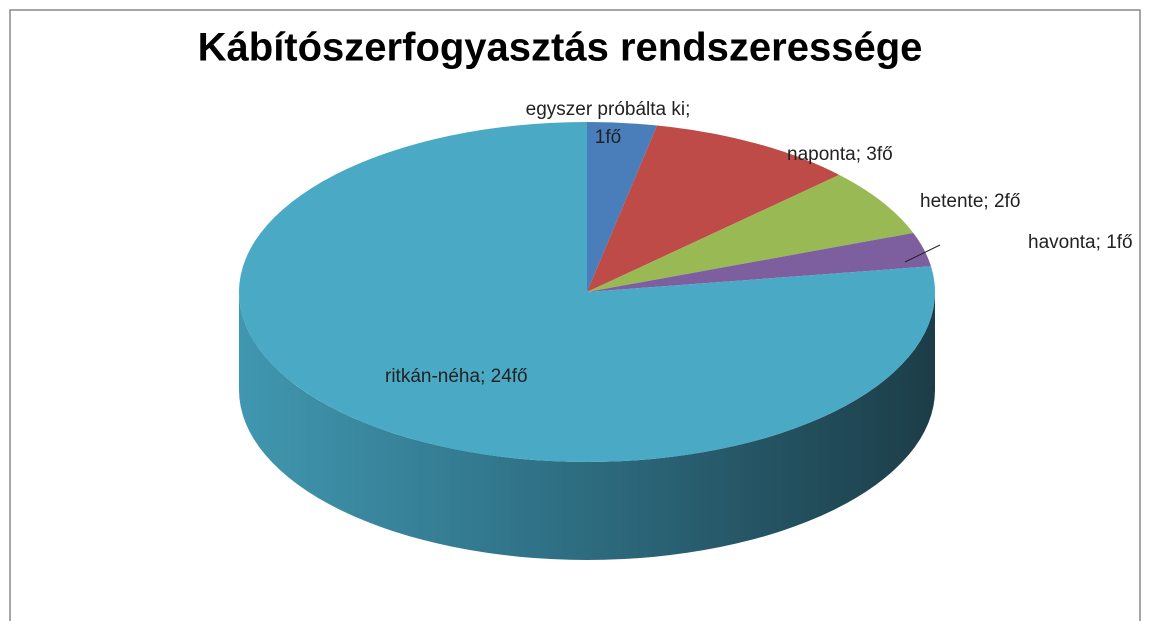  I want to click on data-label: havonta; 1fő, so click(1080, 242).